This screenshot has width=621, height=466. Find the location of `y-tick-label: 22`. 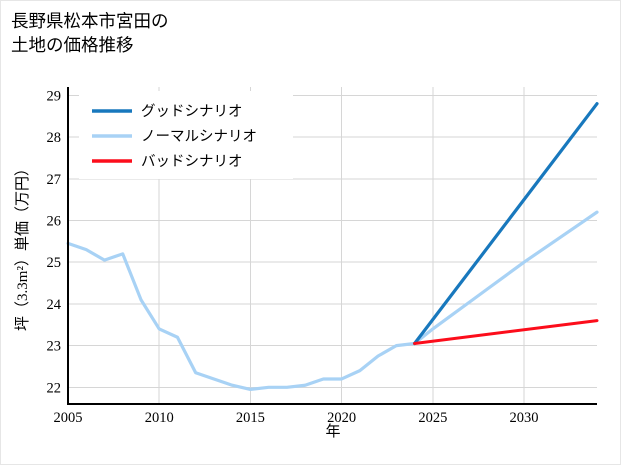

y-tick-label: 22 is located at coordinates (54, 388).